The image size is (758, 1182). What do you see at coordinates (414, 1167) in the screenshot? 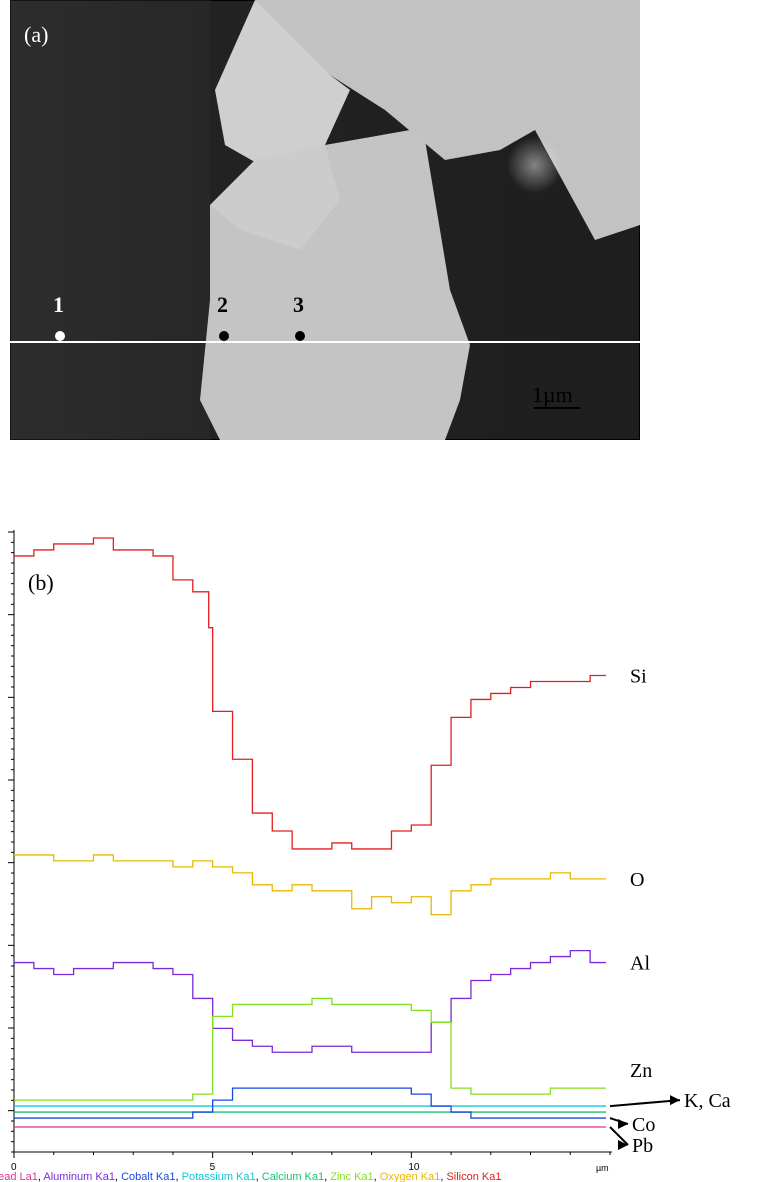
I see `x-tick-label: 10` at bounding box center [414, 1167].